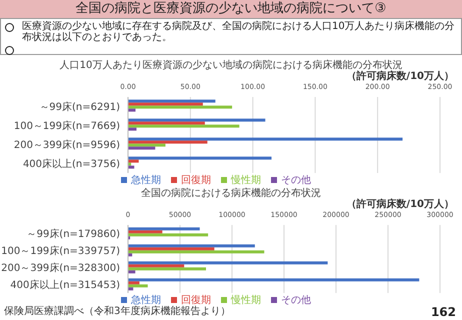 Image resolution: width=462 pixels, height=320 pixels. I want to click on y-tick-label: 400床以上(n=315453), so click(65, 285).